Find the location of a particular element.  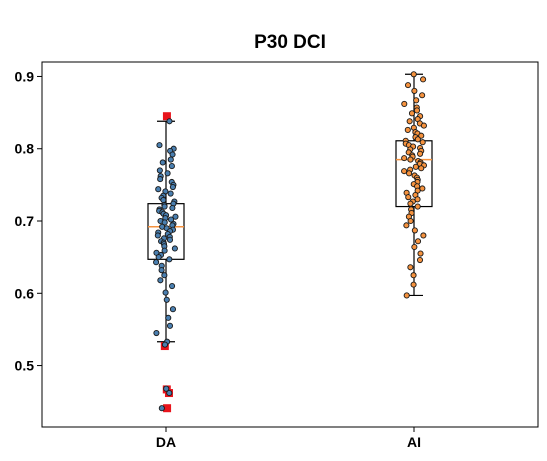

y-axis: 0.5 0.6 0.7 0.8 0.9 is located at coordinates (28, 221).